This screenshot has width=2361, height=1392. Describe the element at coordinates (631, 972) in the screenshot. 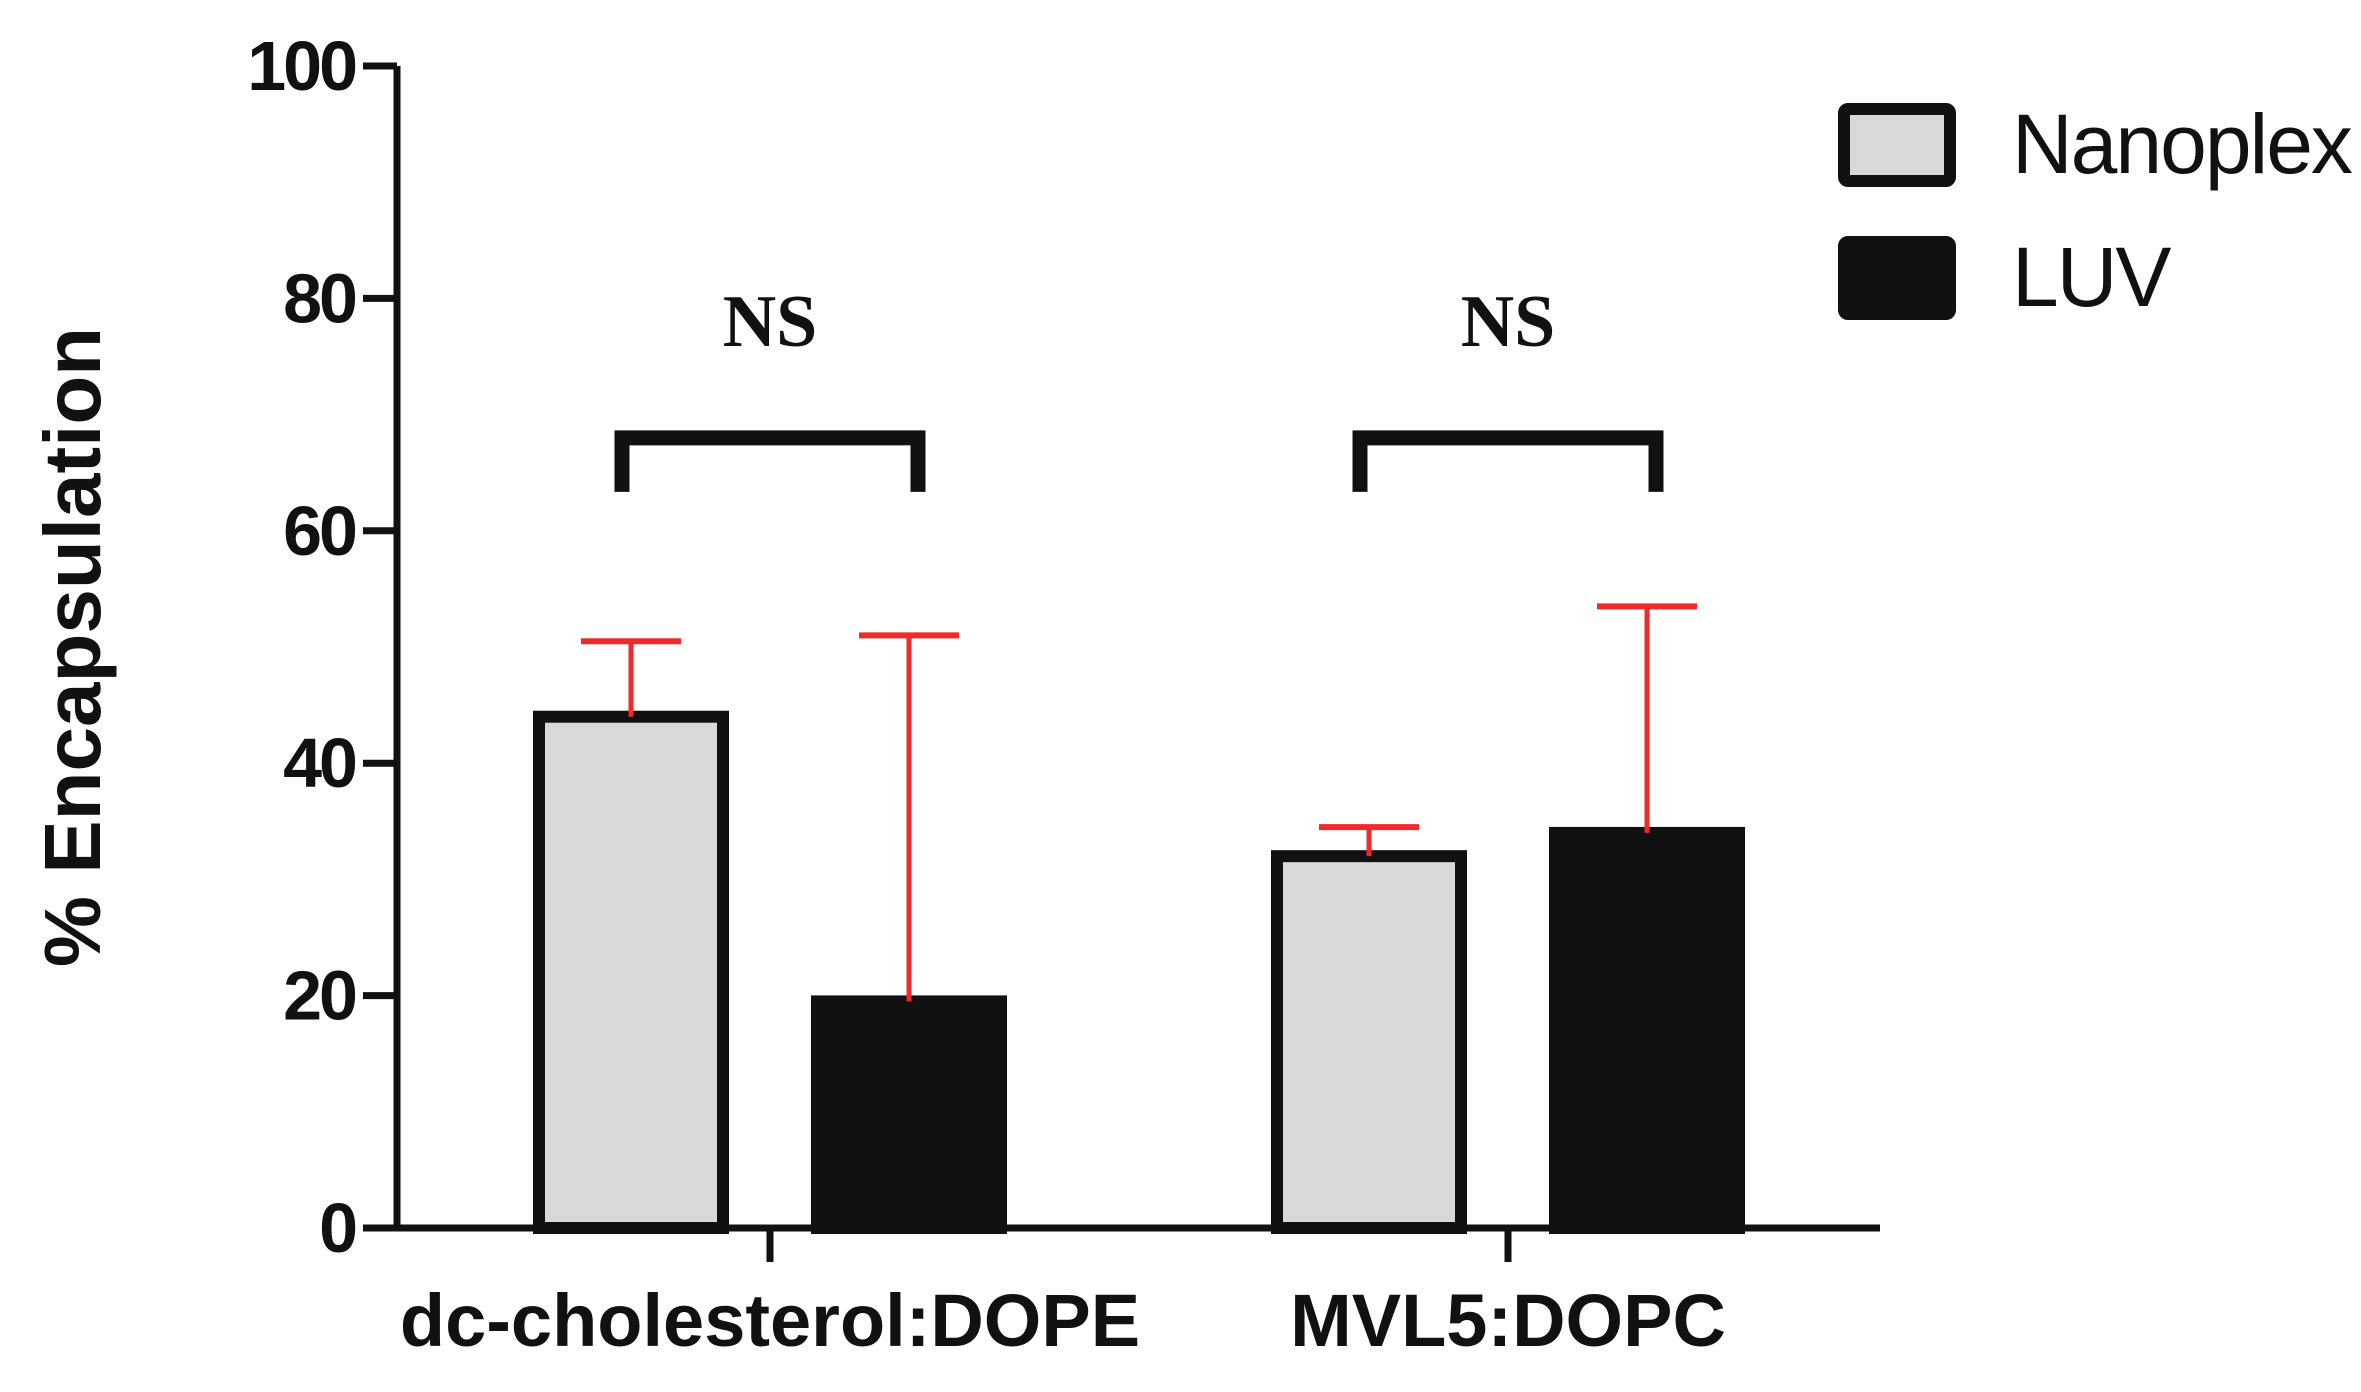

I see `bar-nanoplex-dc-cholesterol-dope` at that location.